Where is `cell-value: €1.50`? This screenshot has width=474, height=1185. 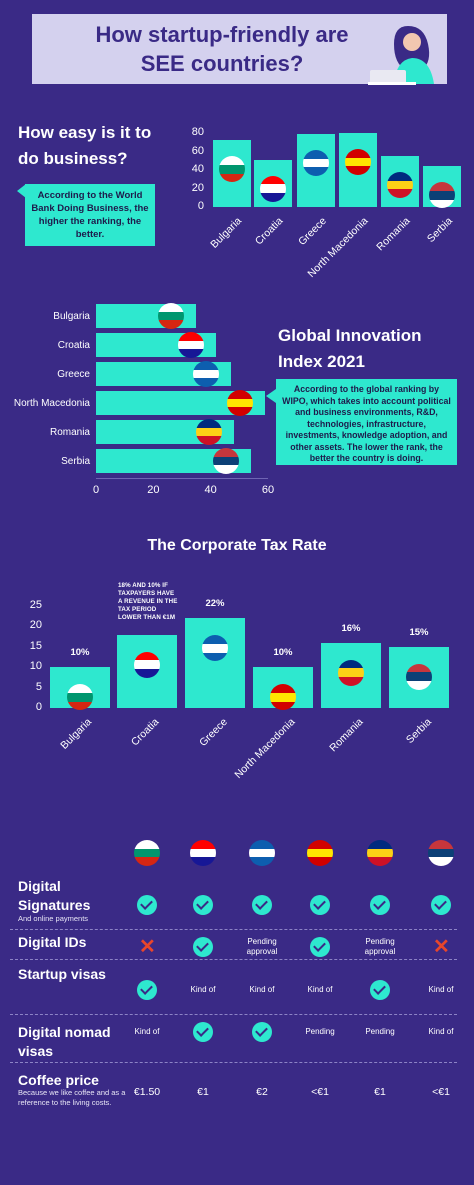 cell-value: €1.50 is located at coordinates (147, 1092).